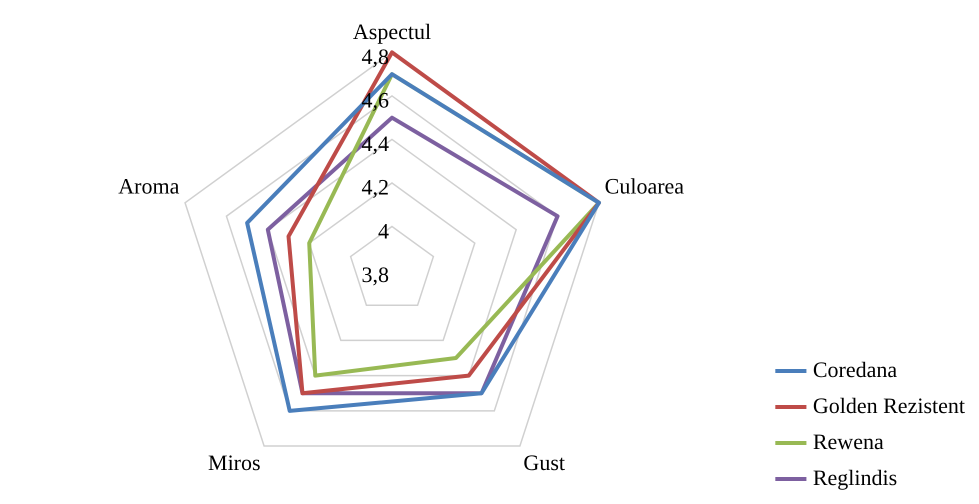  I want to click on y-tick-label: 4,8, so click(375, 57).